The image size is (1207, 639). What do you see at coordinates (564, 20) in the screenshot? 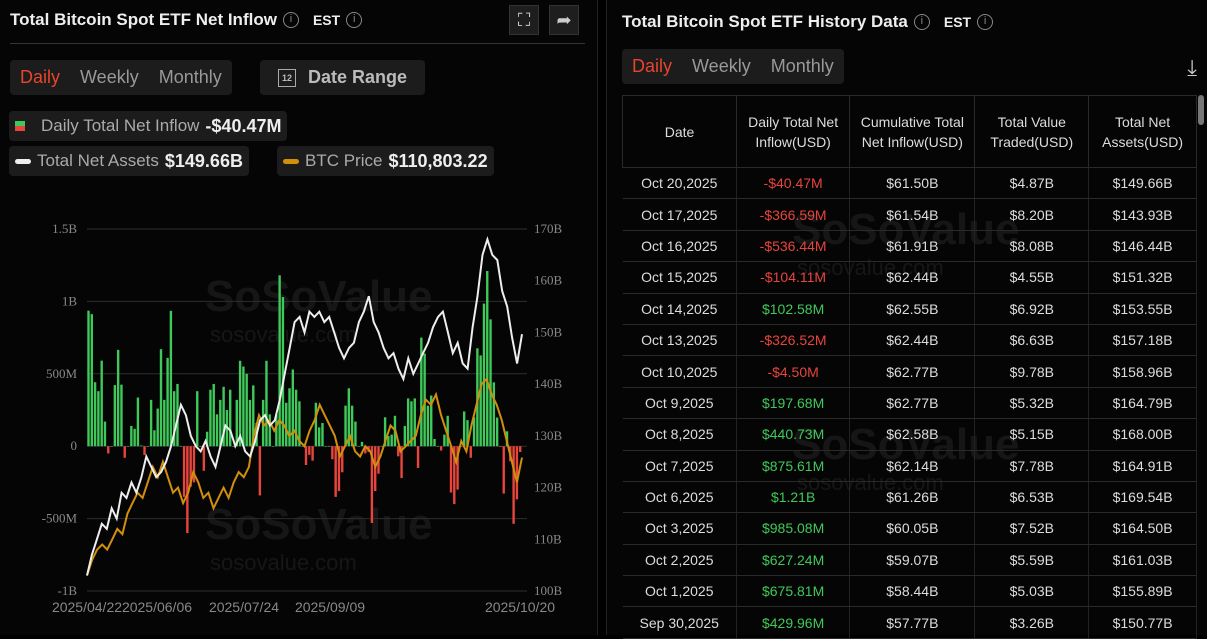
I see `share-icon: ➦` at bounding box center [564, 20].